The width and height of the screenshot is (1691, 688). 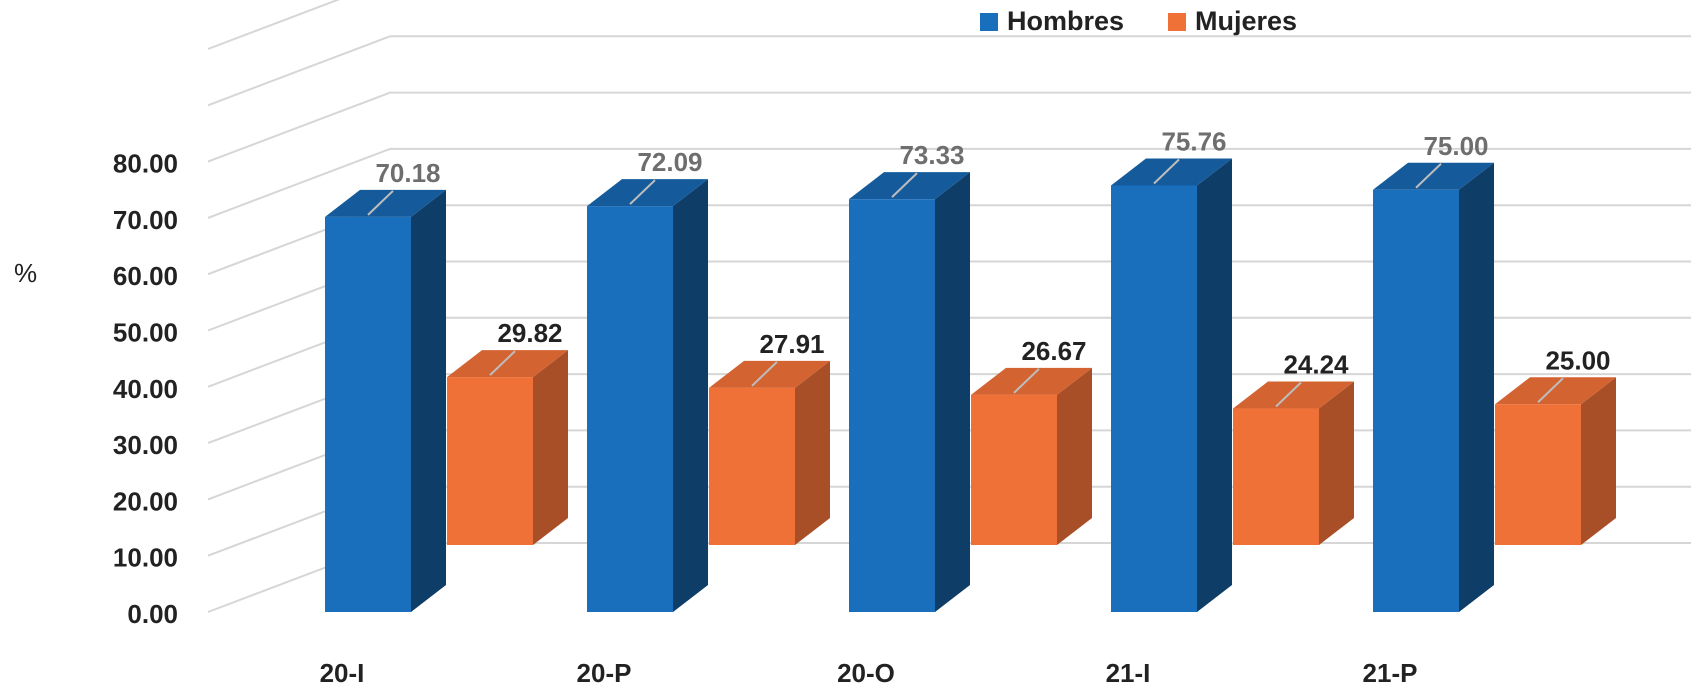 What do you see at coordinates (342, 673) in the screenshot?
I see `x-tick-label: 20-I` at bounding box center [342, 673].